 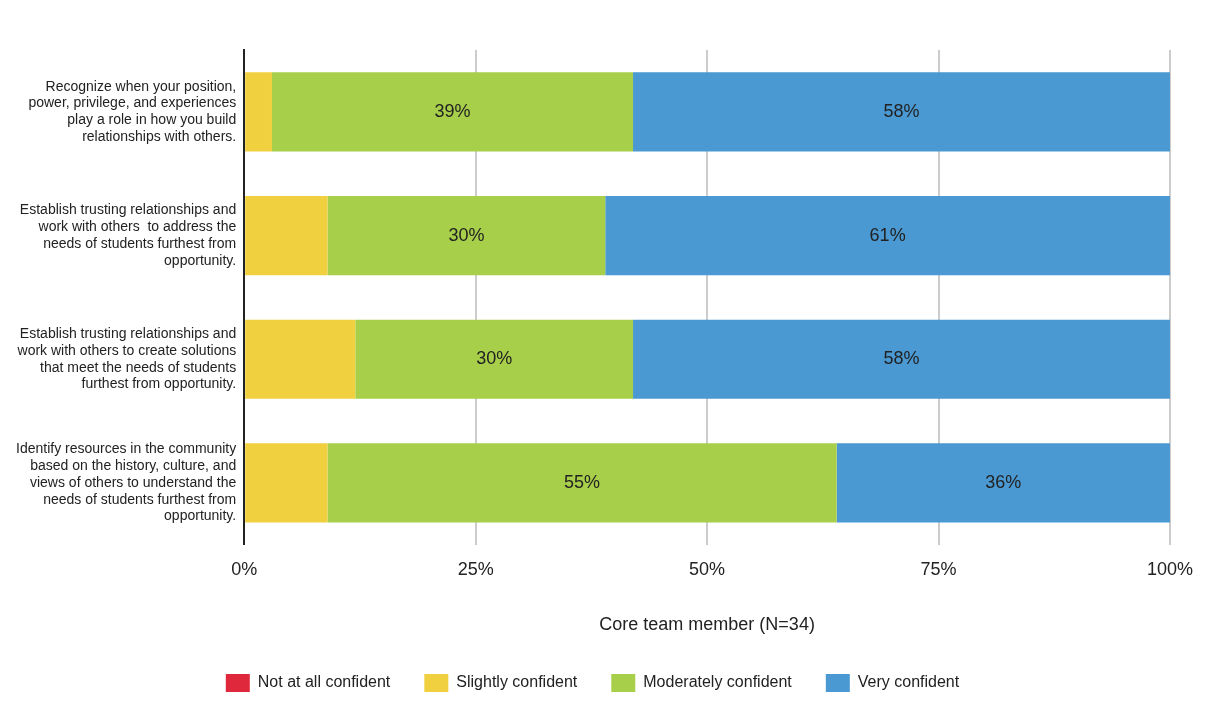 What do you see at coordinates (128, 234) in the screenshot?
I see `y-tick-label: Establish trusting relationships and work with others to address the needs of students furthest from opportunity.` at bounding box center [128, 234].